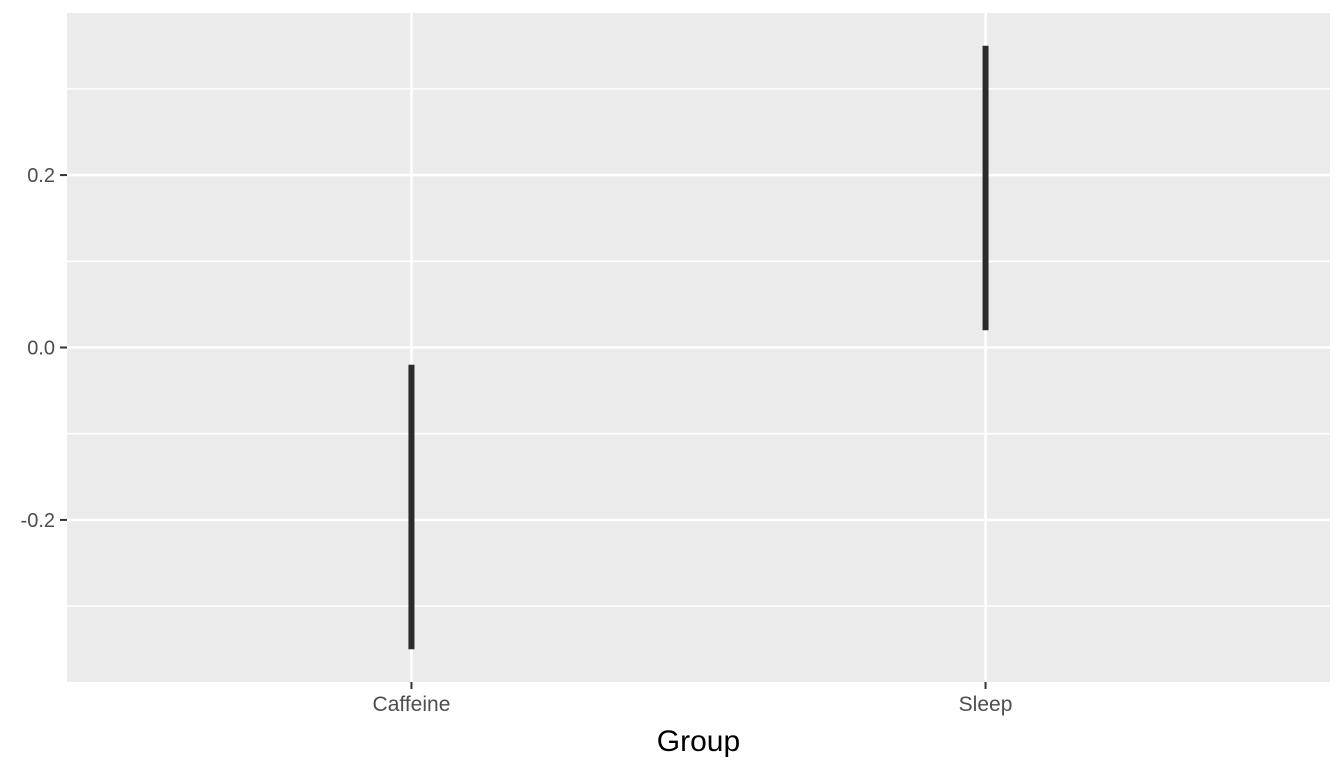  Describe the element at coordinates (412, 704) in the screenshot. I see `x-axis-tick-label: Caffeine` at that location.